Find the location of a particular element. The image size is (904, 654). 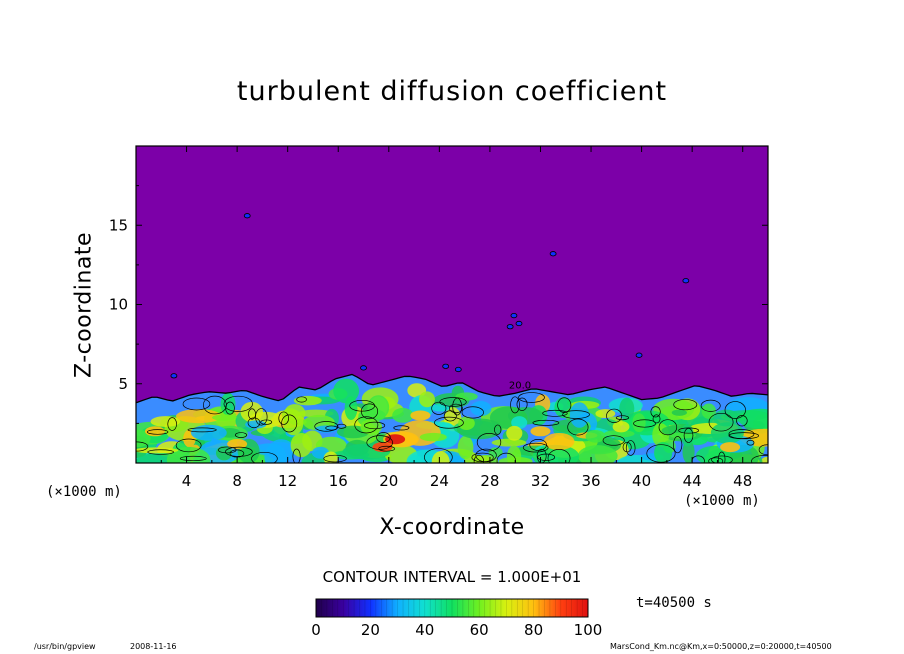

y-tick-label: 10 is located at coordinates (118, 305).